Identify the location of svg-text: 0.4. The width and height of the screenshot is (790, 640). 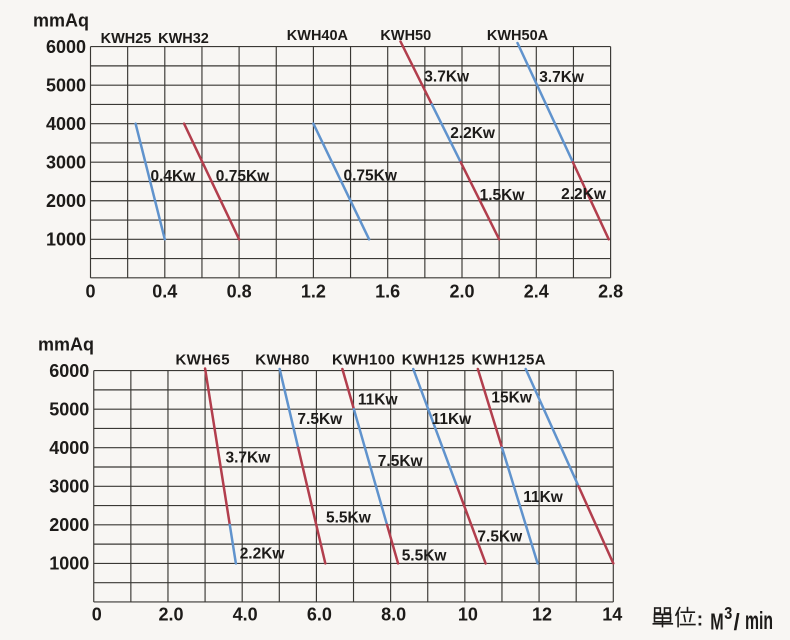
(164, 292).